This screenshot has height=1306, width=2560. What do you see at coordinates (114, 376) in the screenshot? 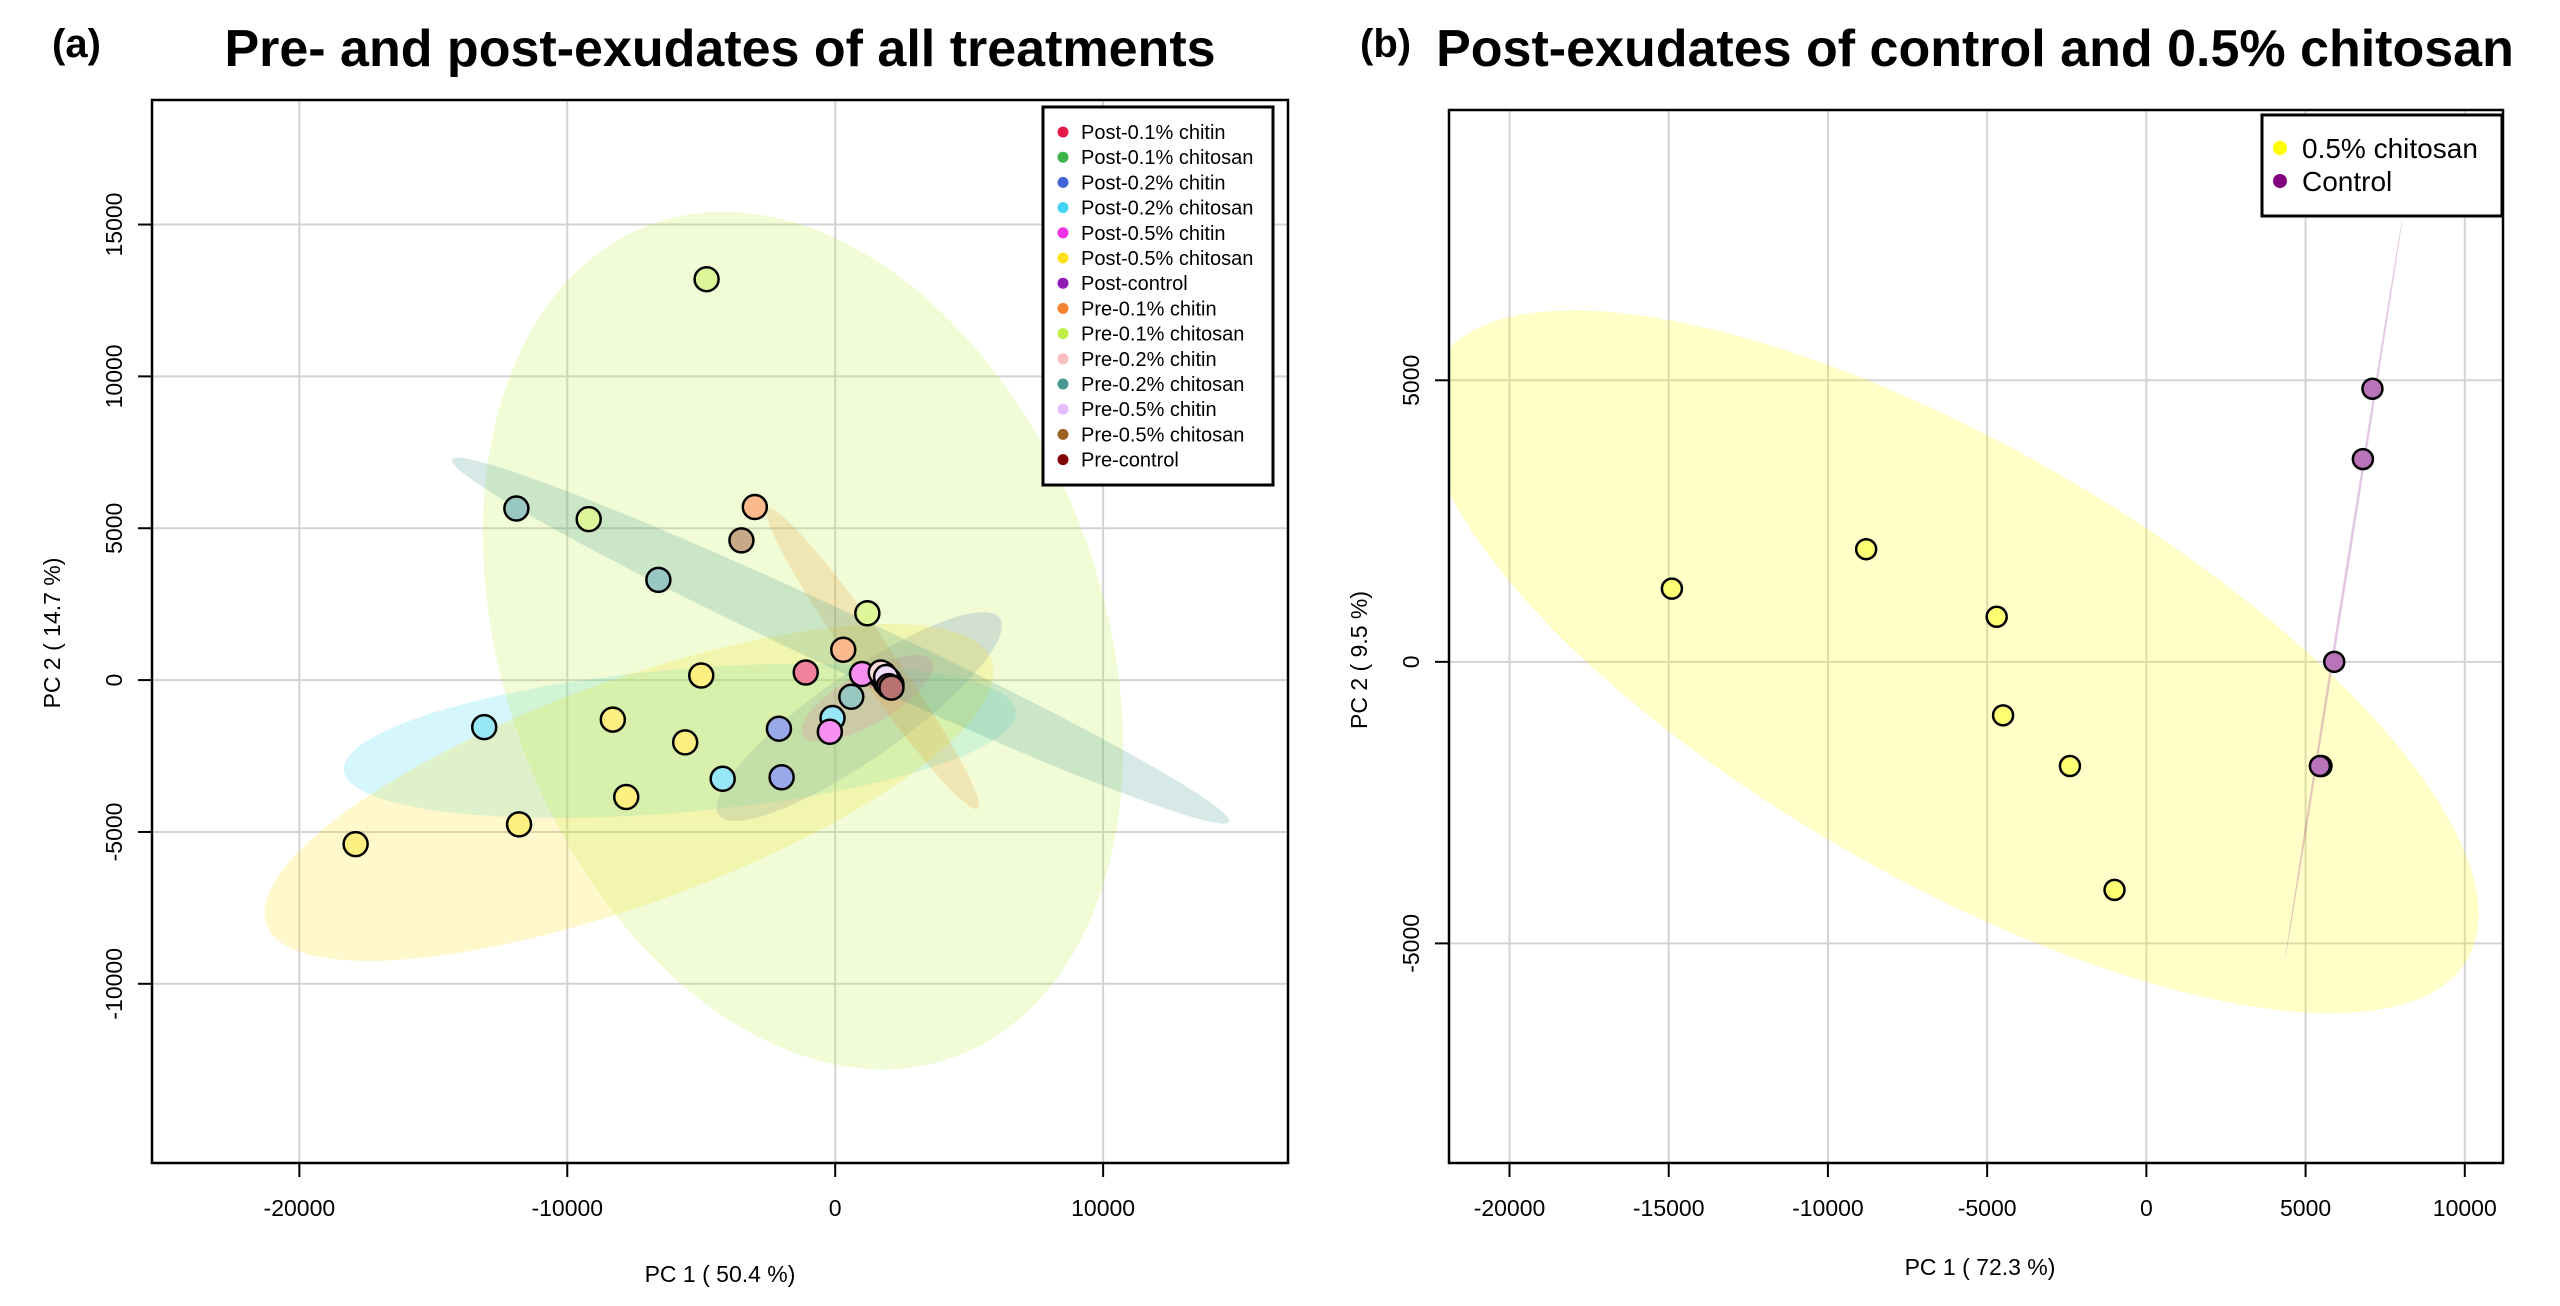
I see `y-tick-label: 10000` at bounding box center [114, 376].